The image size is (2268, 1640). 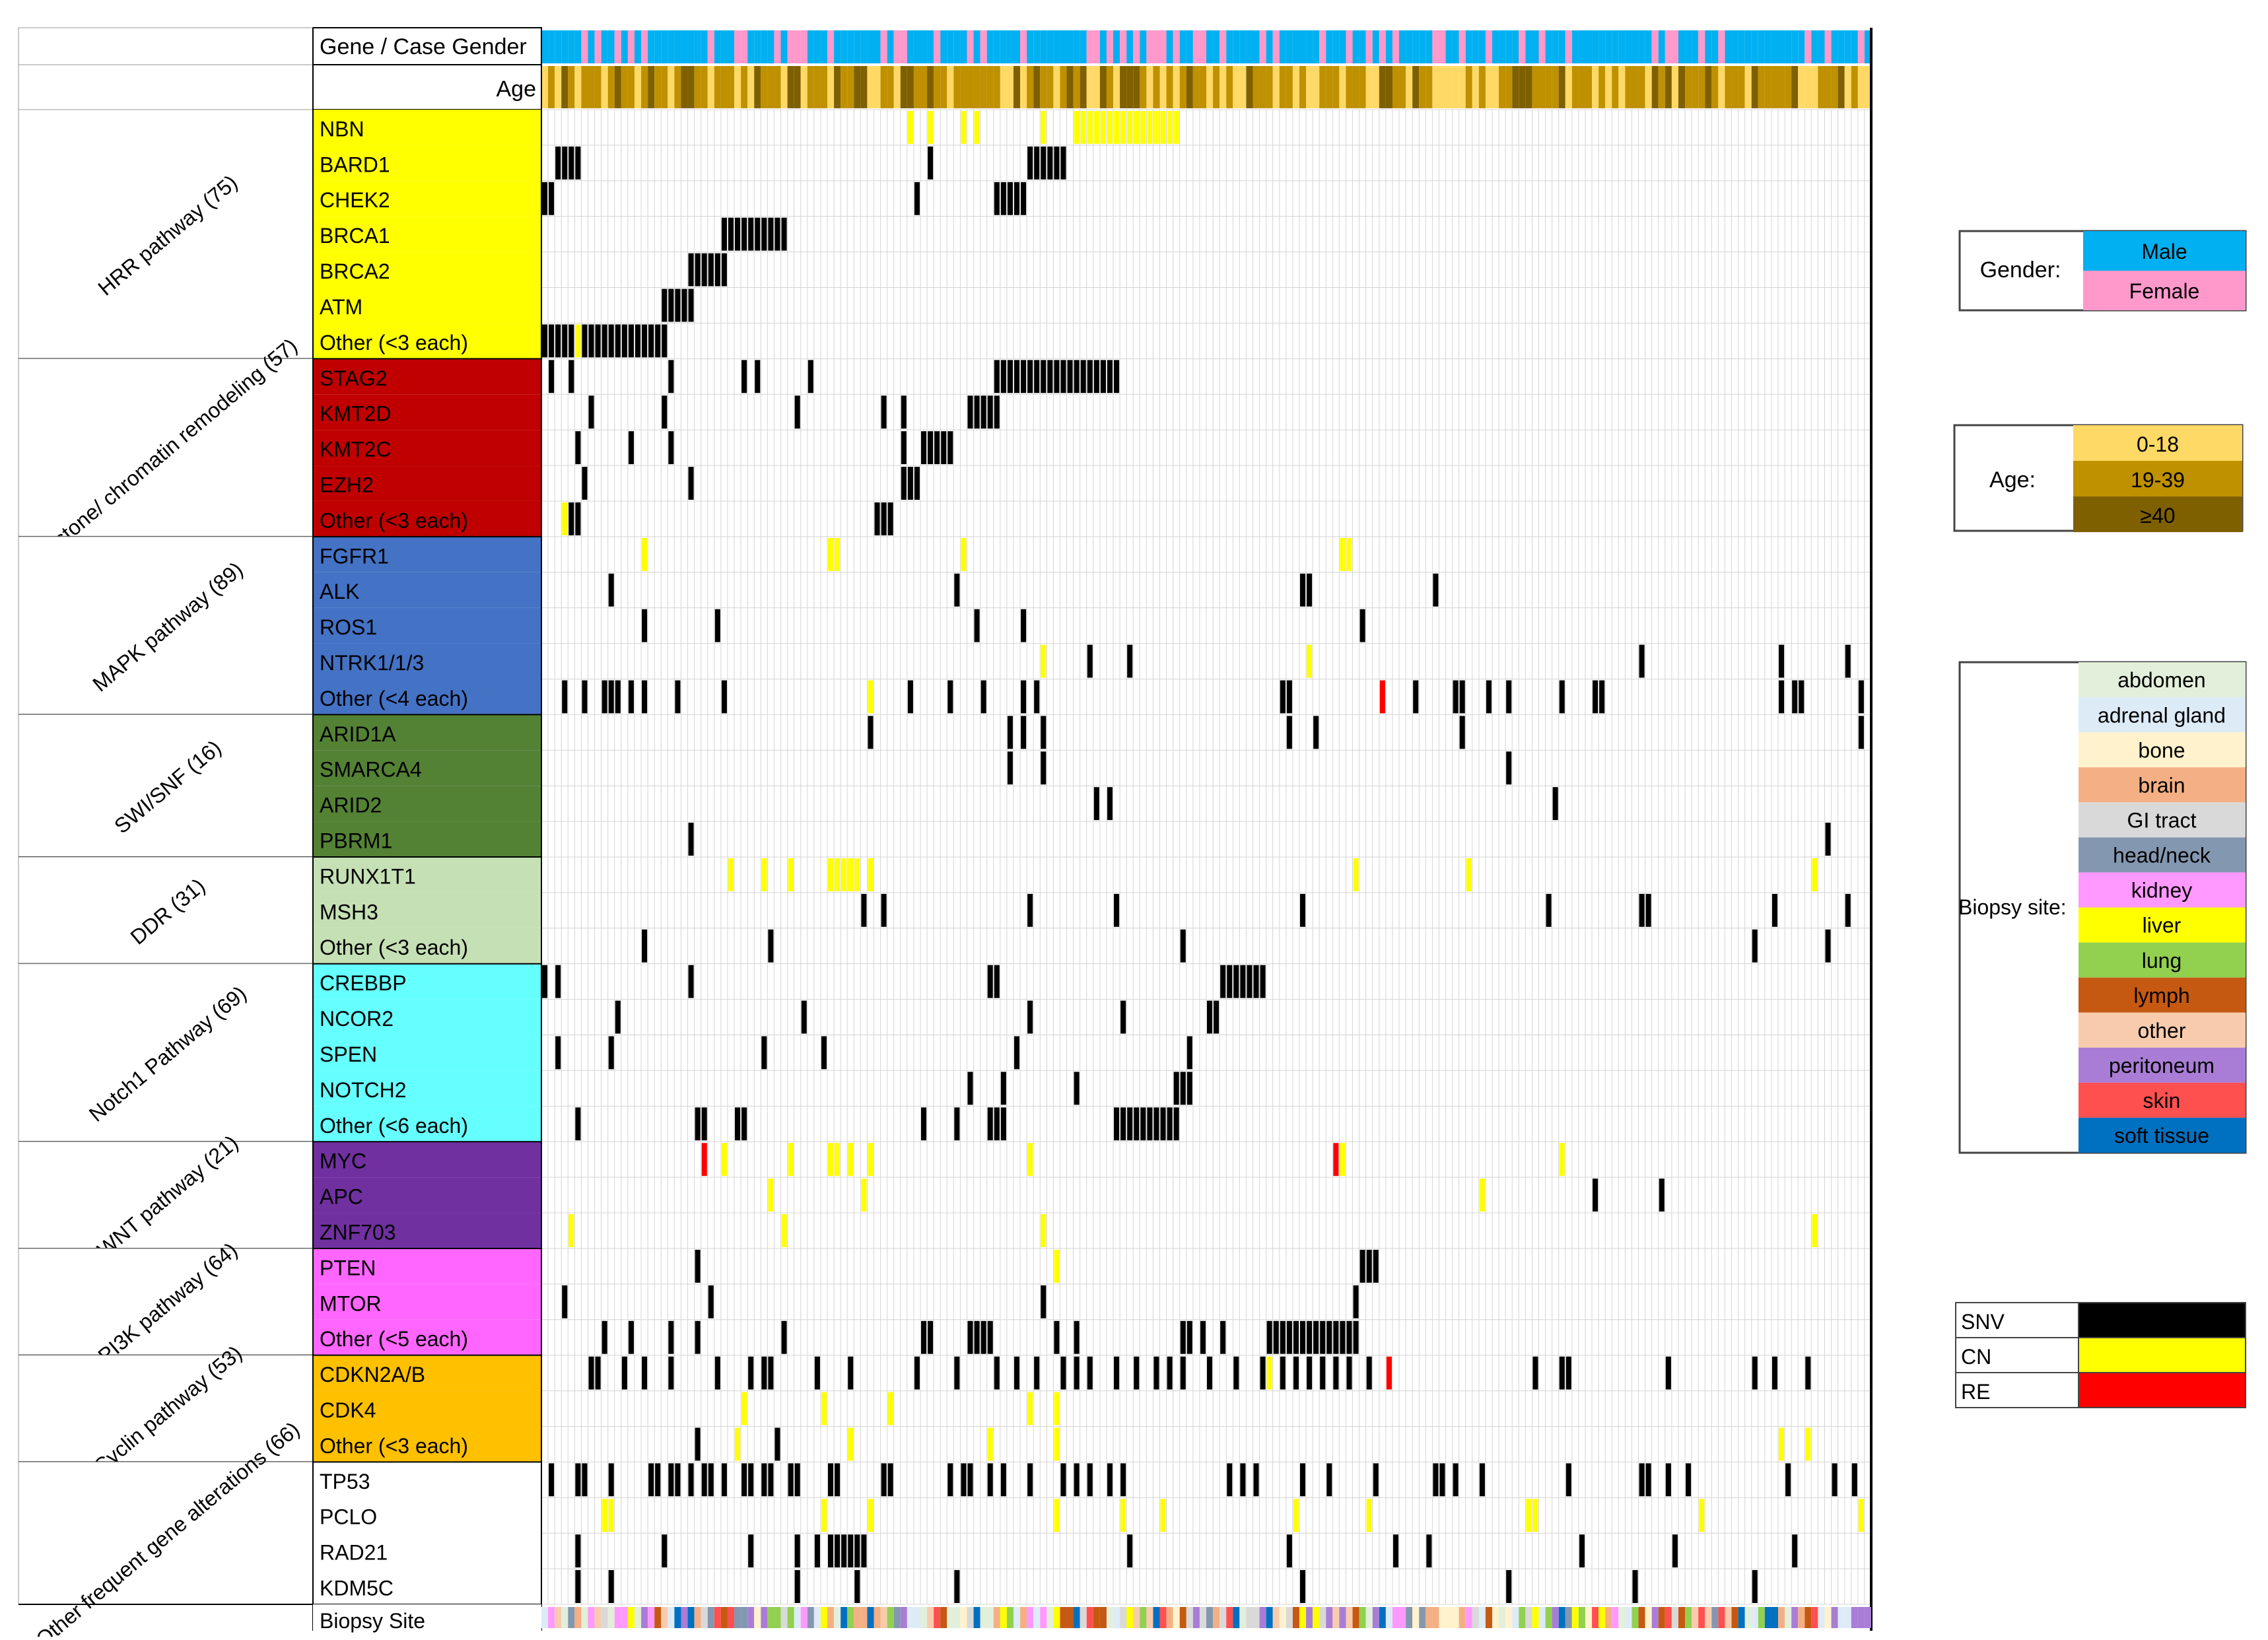 I want to click on gene-label: NTRK1/1/3, so click(x=372, y=663).